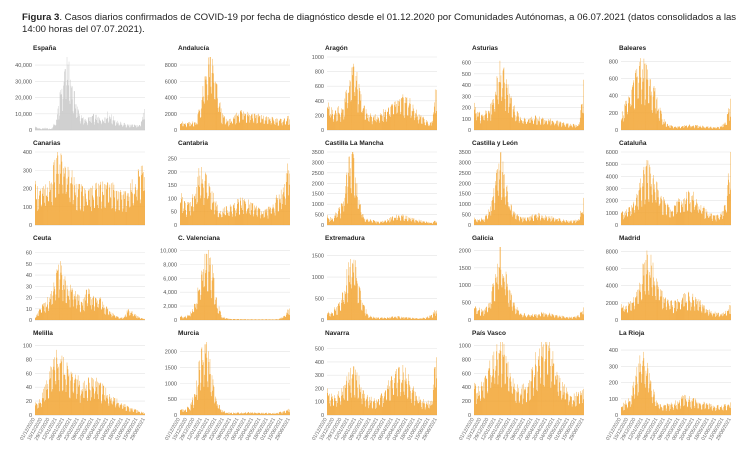 This screenshot has width=752, height=470. I want to click on panel-title: País Vasco, so click(489, 333).